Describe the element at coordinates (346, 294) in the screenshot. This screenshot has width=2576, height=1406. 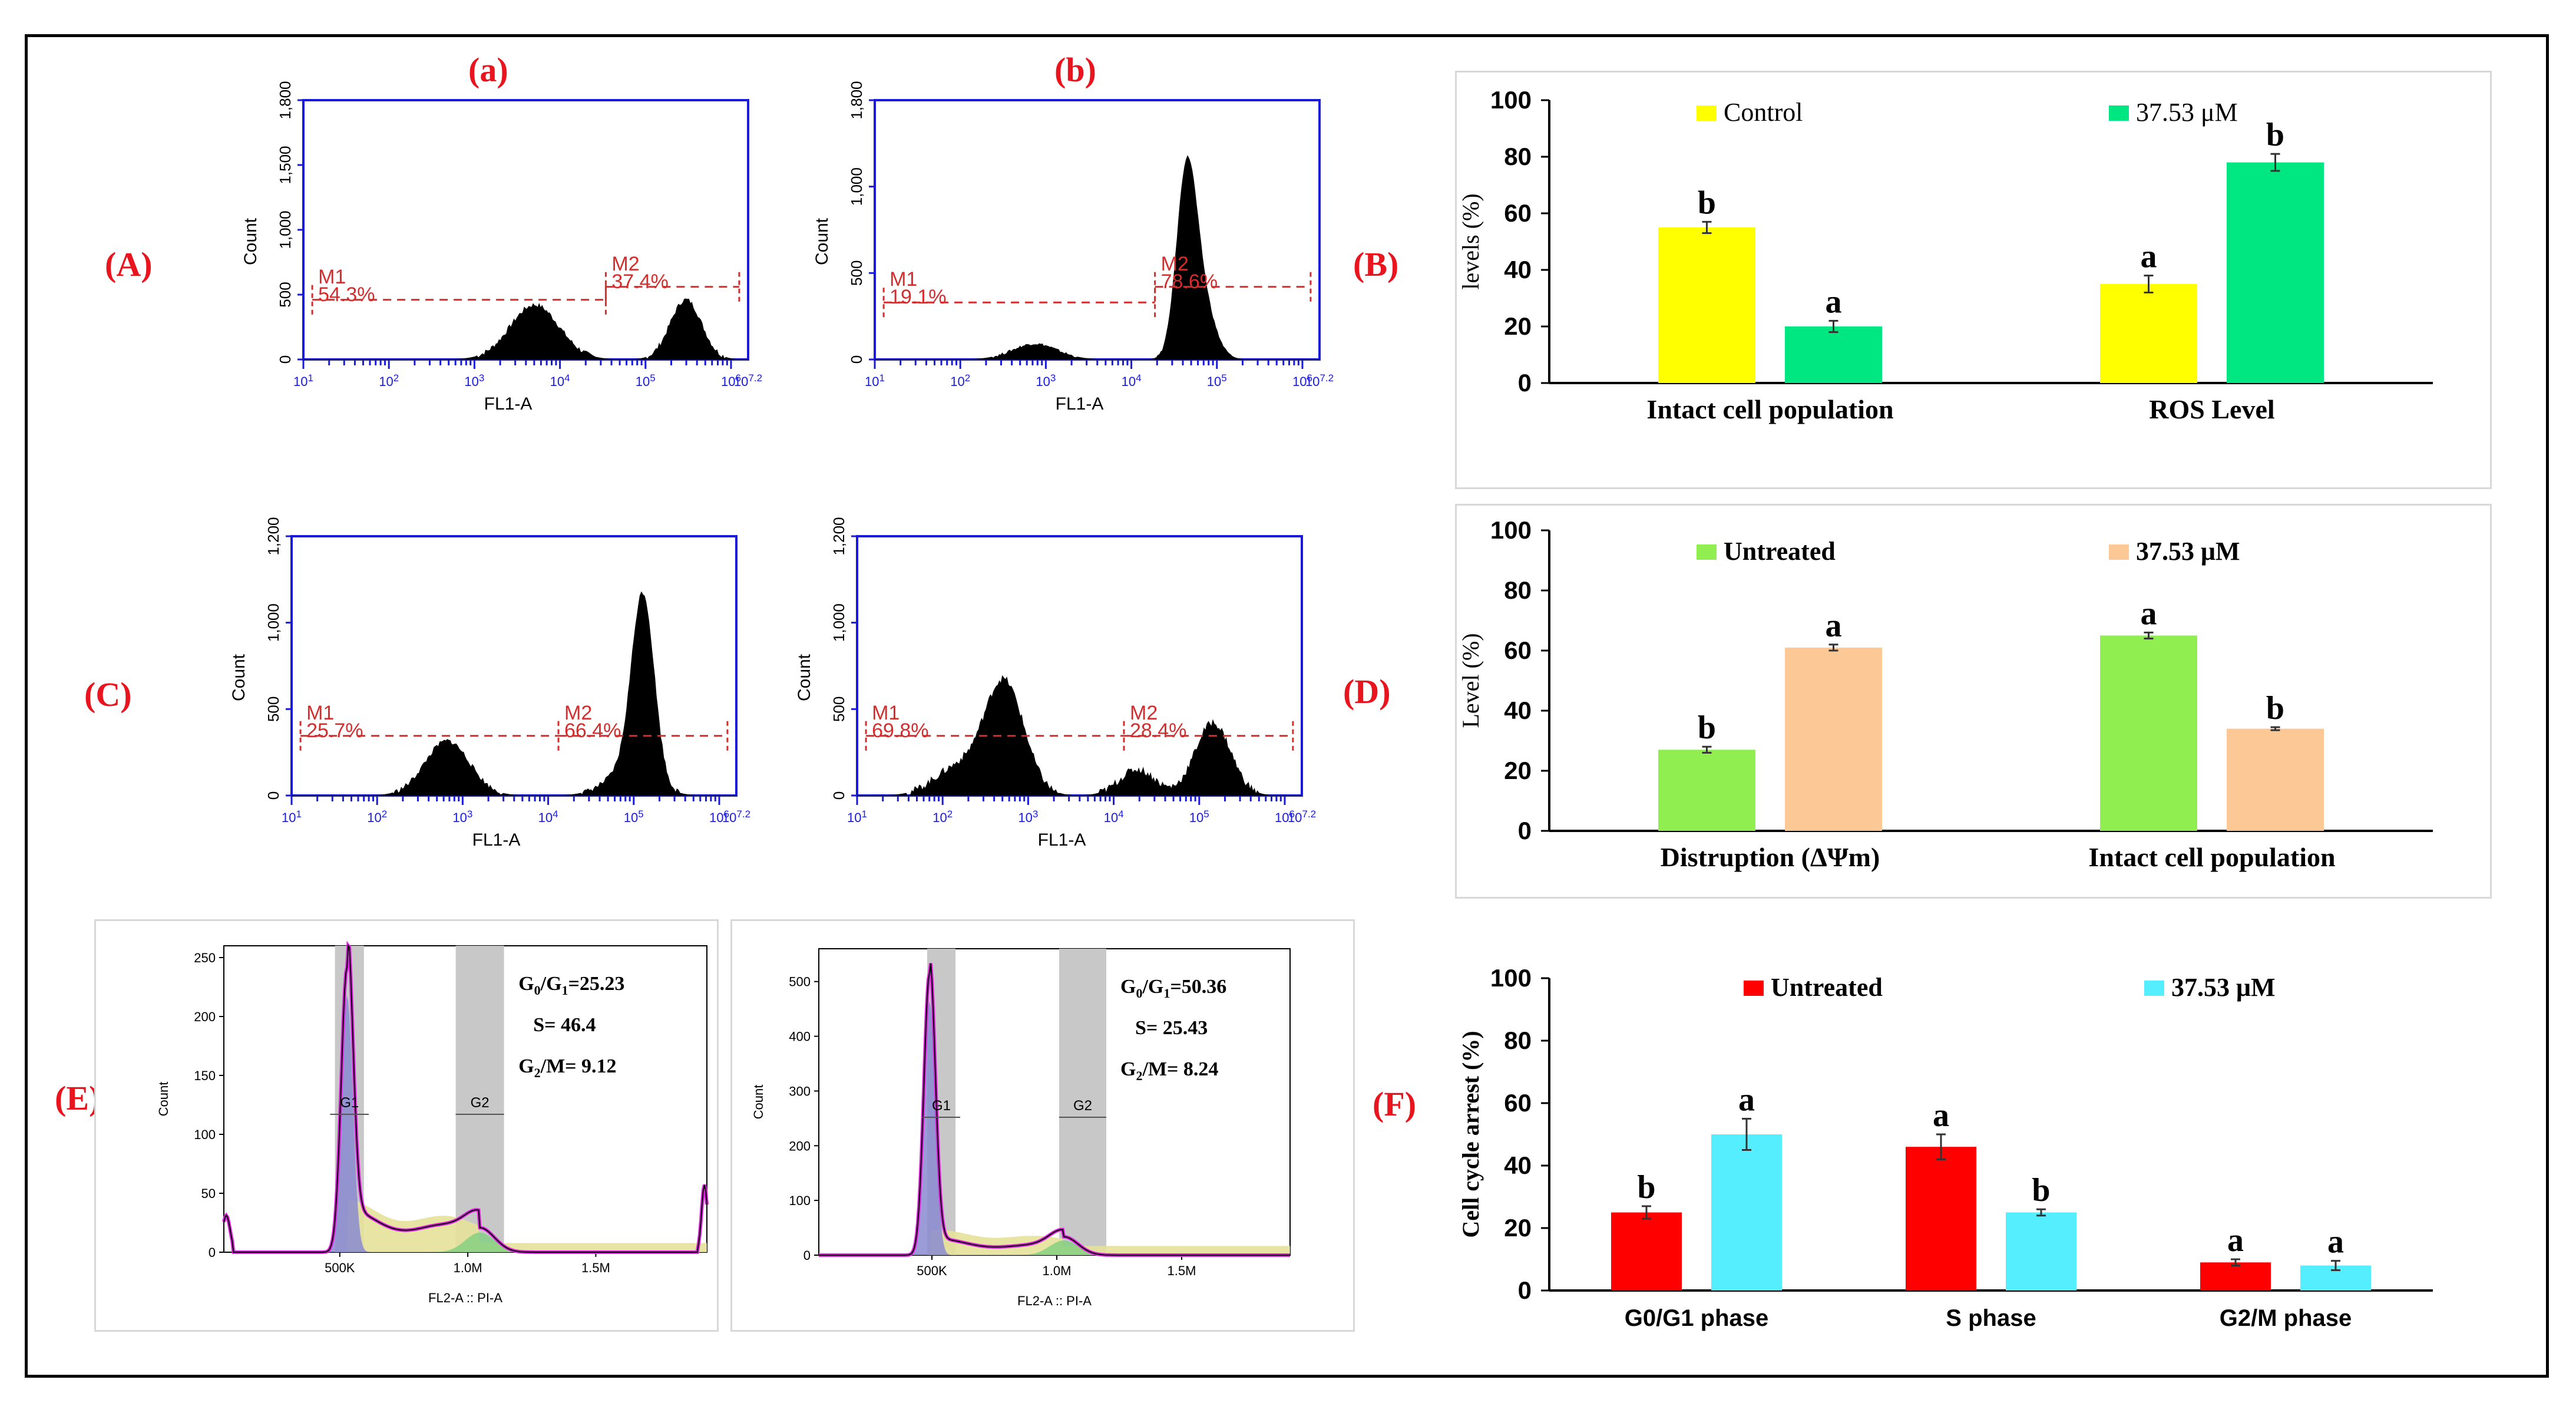
I see `gate-percent-m1: 54.3%` at that location.